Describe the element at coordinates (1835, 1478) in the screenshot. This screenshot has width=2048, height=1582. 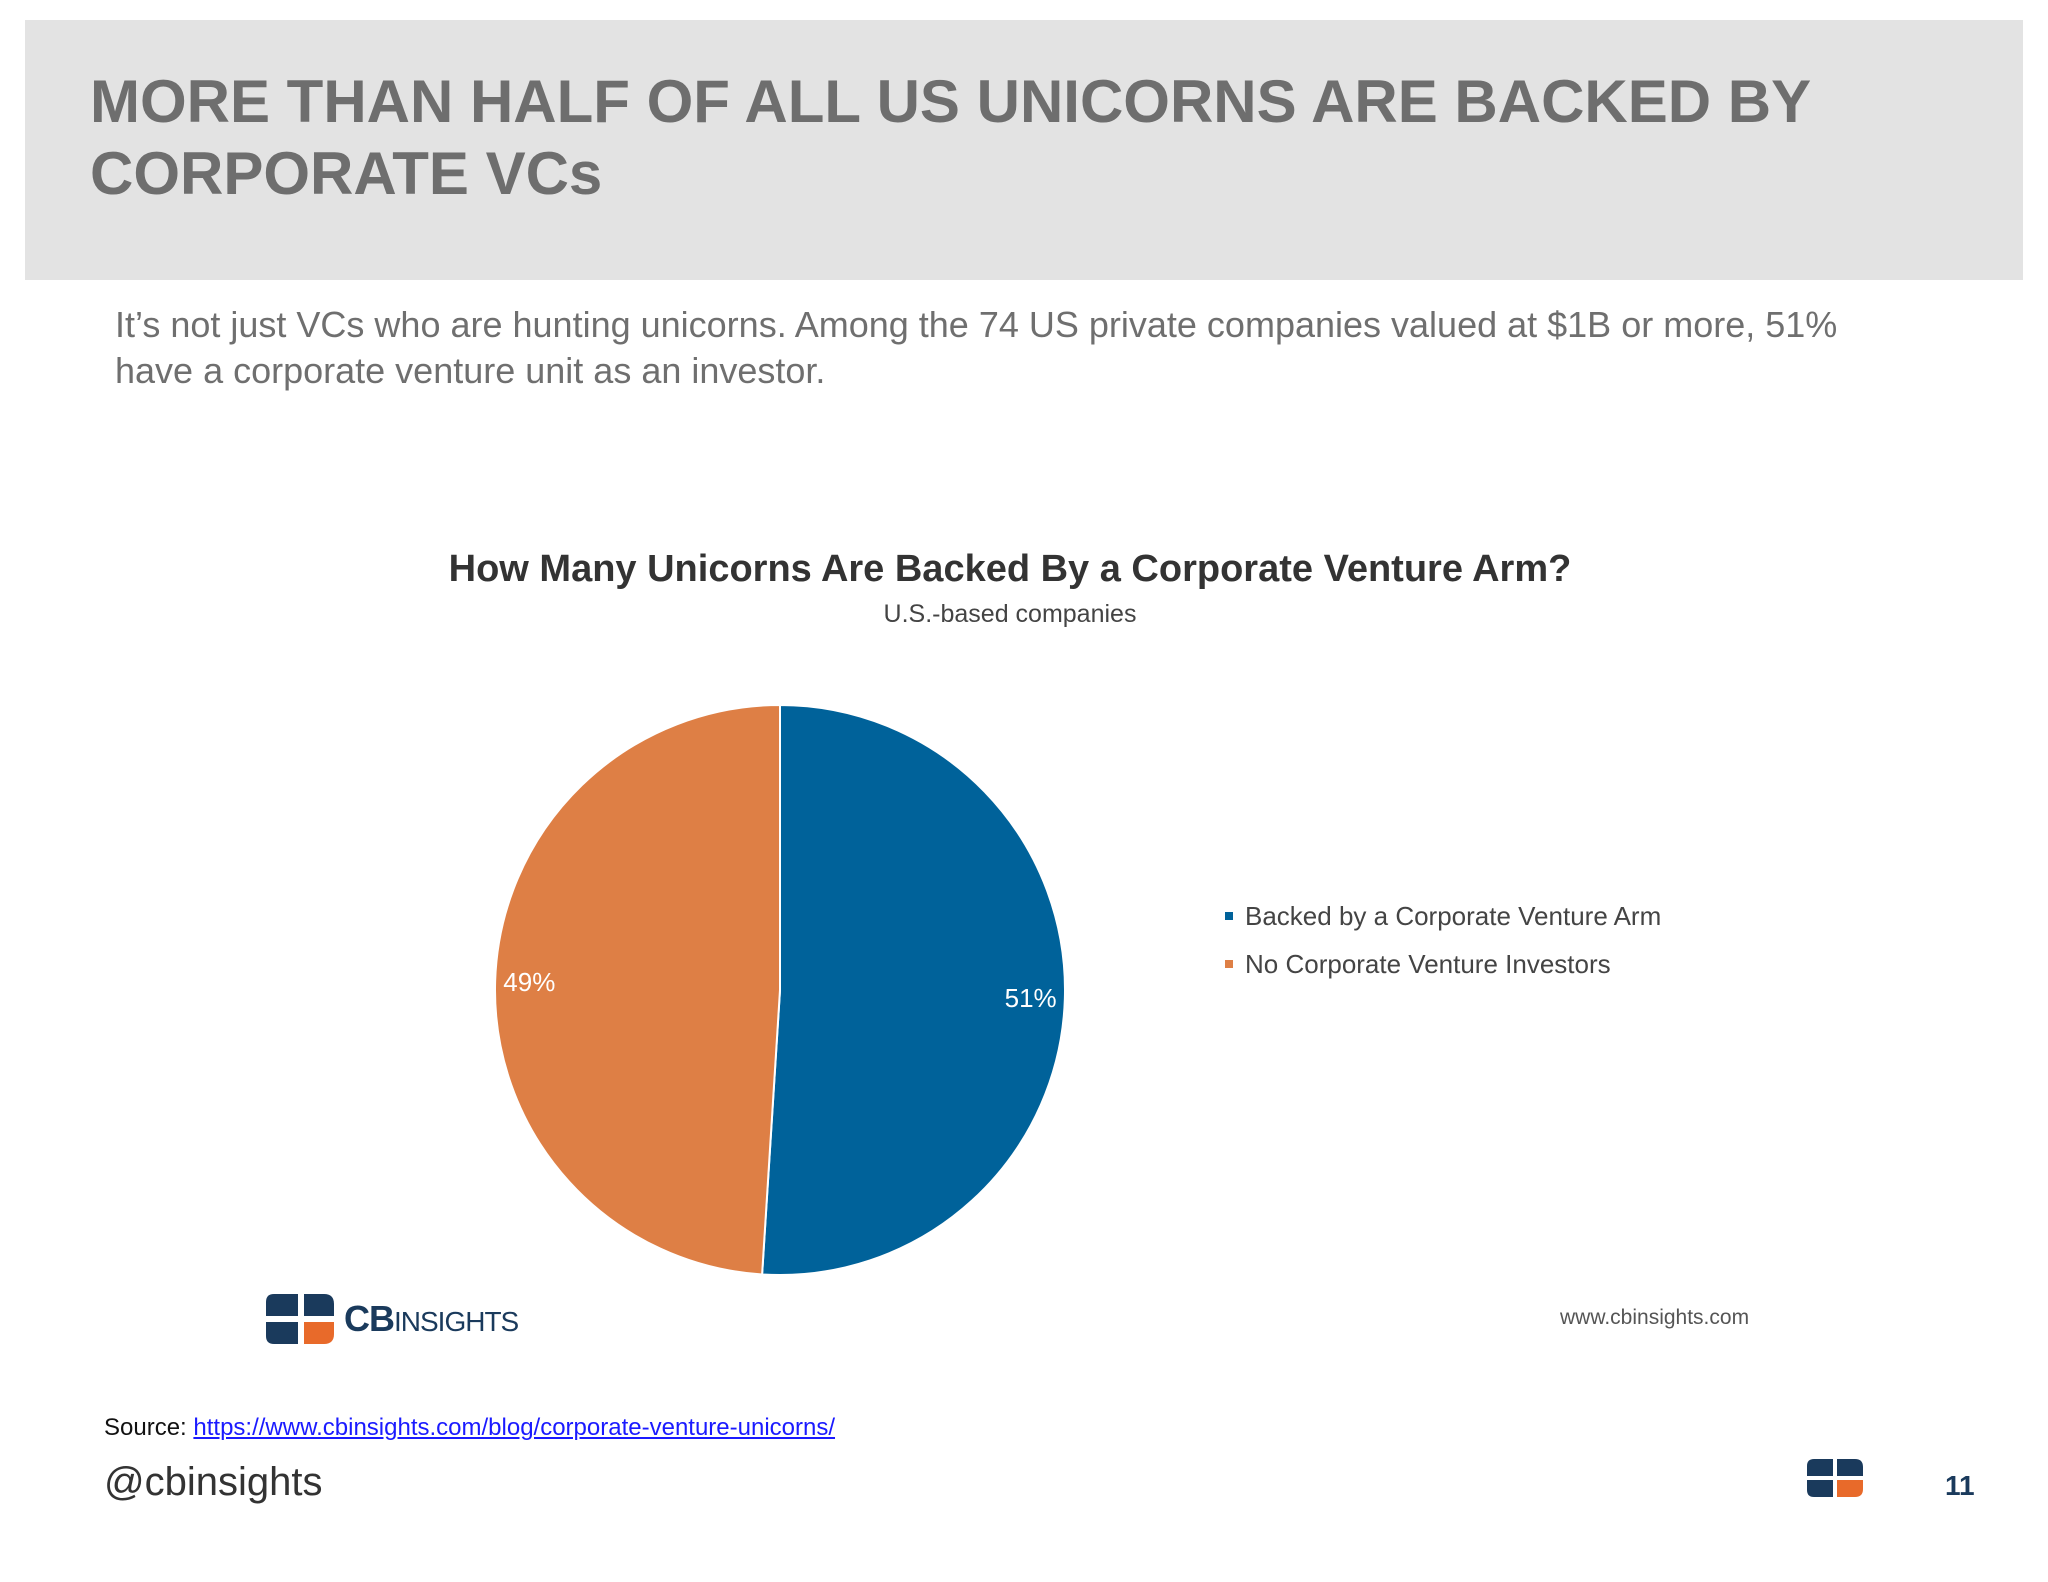
I see `cb-insights-mark-icon` at that location.